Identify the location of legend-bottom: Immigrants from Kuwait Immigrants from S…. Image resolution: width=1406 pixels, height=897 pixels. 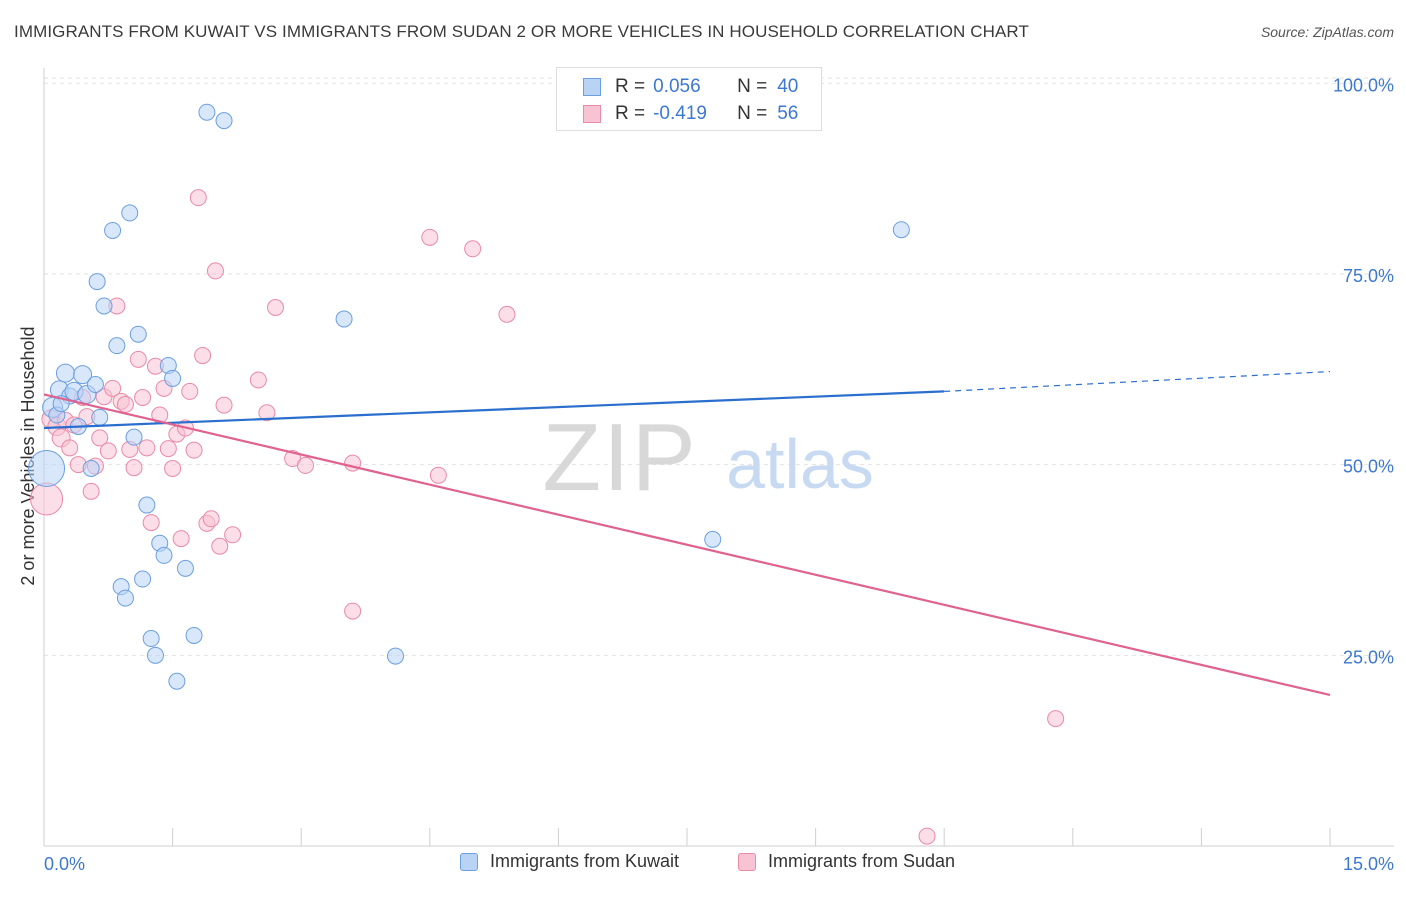
(703, 864).